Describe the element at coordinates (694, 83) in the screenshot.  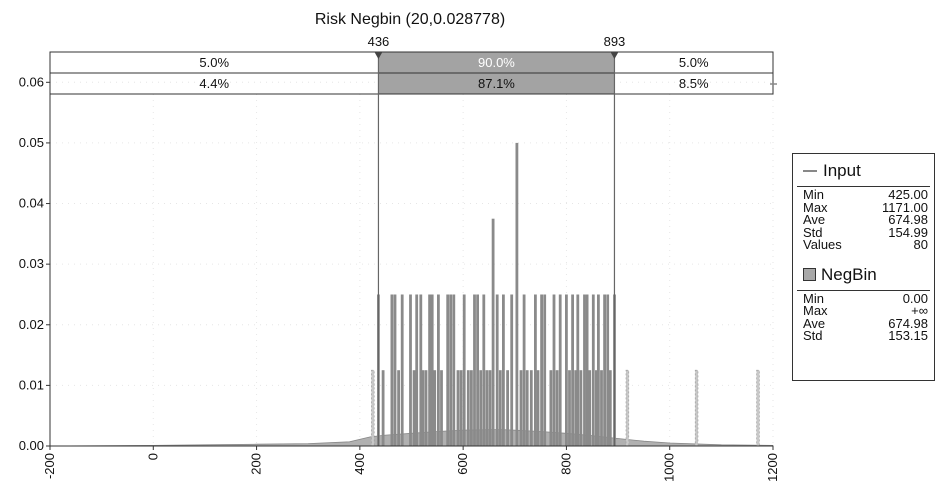
I see `band-bottom-right-pct: 8.5%` at that location.